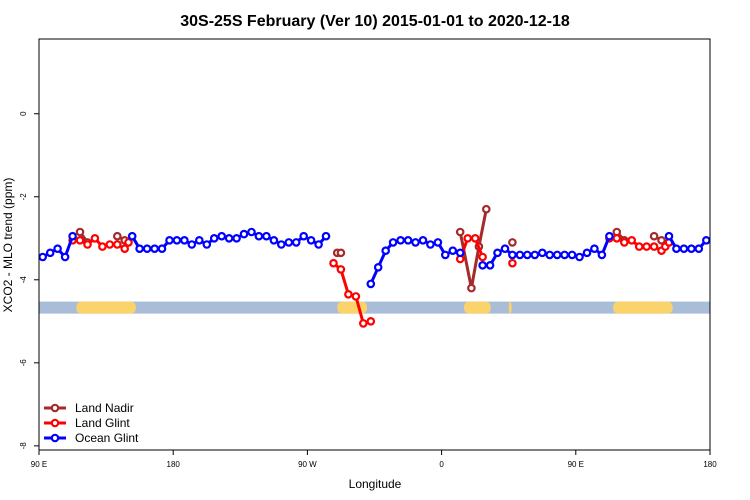 This screenshot has height=500, width=750. Describe the element at coordinates (23, 197) in the screenshot. I see `y-tick-label: -2` at that location.